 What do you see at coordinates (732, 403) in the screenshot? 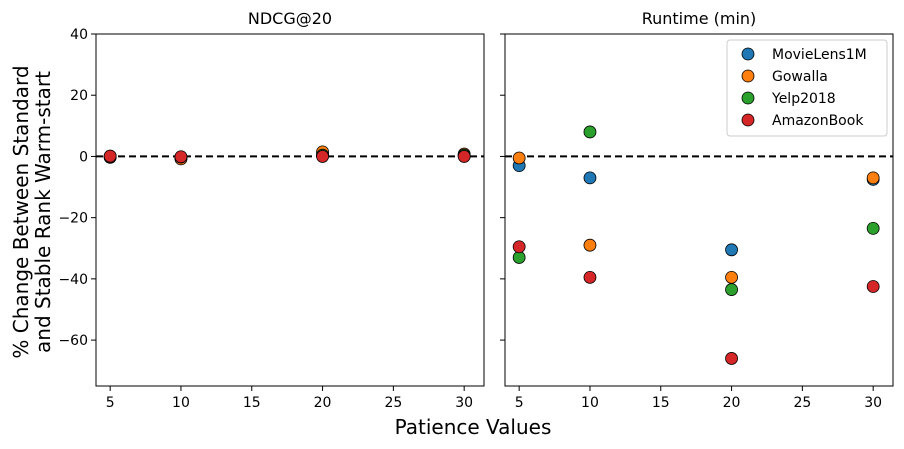
I see `runtime-xtick-label-20: 20` at bounding box center [732, 403].